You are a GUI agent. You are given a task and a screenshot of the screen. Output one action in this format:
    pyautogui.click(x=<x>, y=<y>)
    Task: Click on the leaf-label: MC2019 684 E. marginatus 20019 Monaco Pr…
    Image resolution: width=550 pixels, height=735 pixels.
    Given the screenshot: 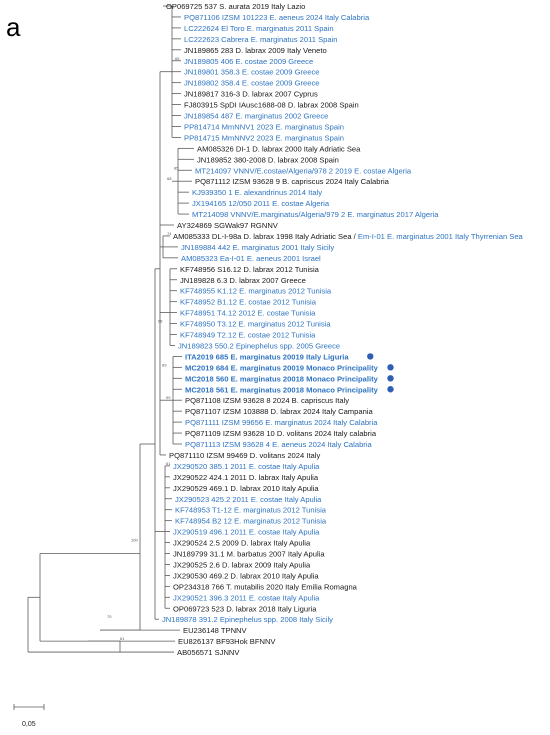 What is the action you would take?
    pyautogui.click(x=282, y=367)
    